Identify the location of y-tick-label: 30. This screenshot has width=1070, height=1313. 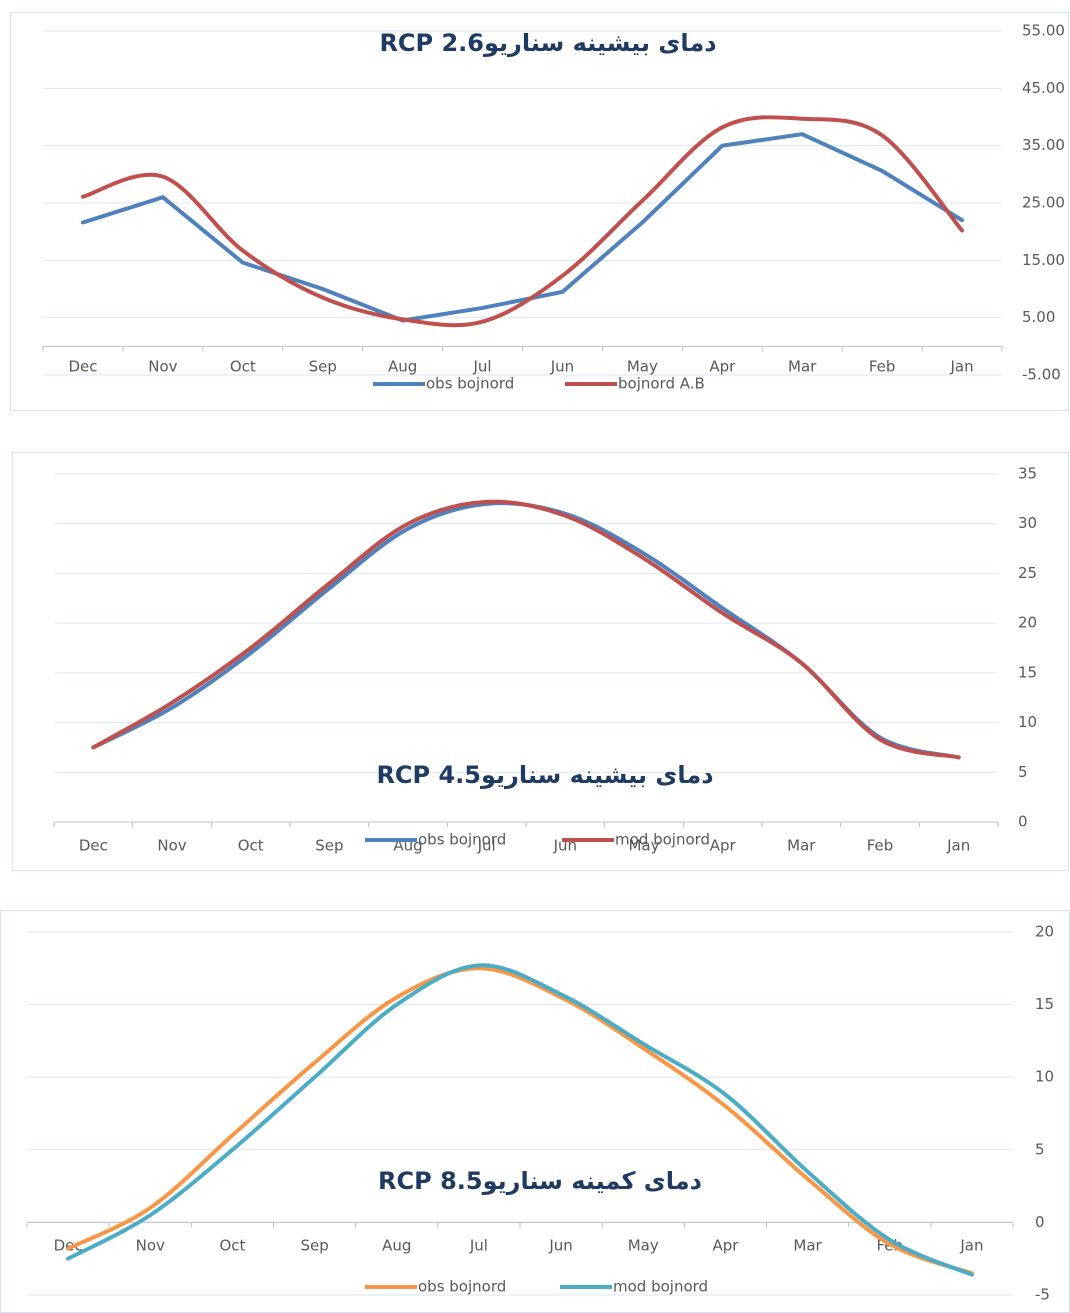
(1027, 523).